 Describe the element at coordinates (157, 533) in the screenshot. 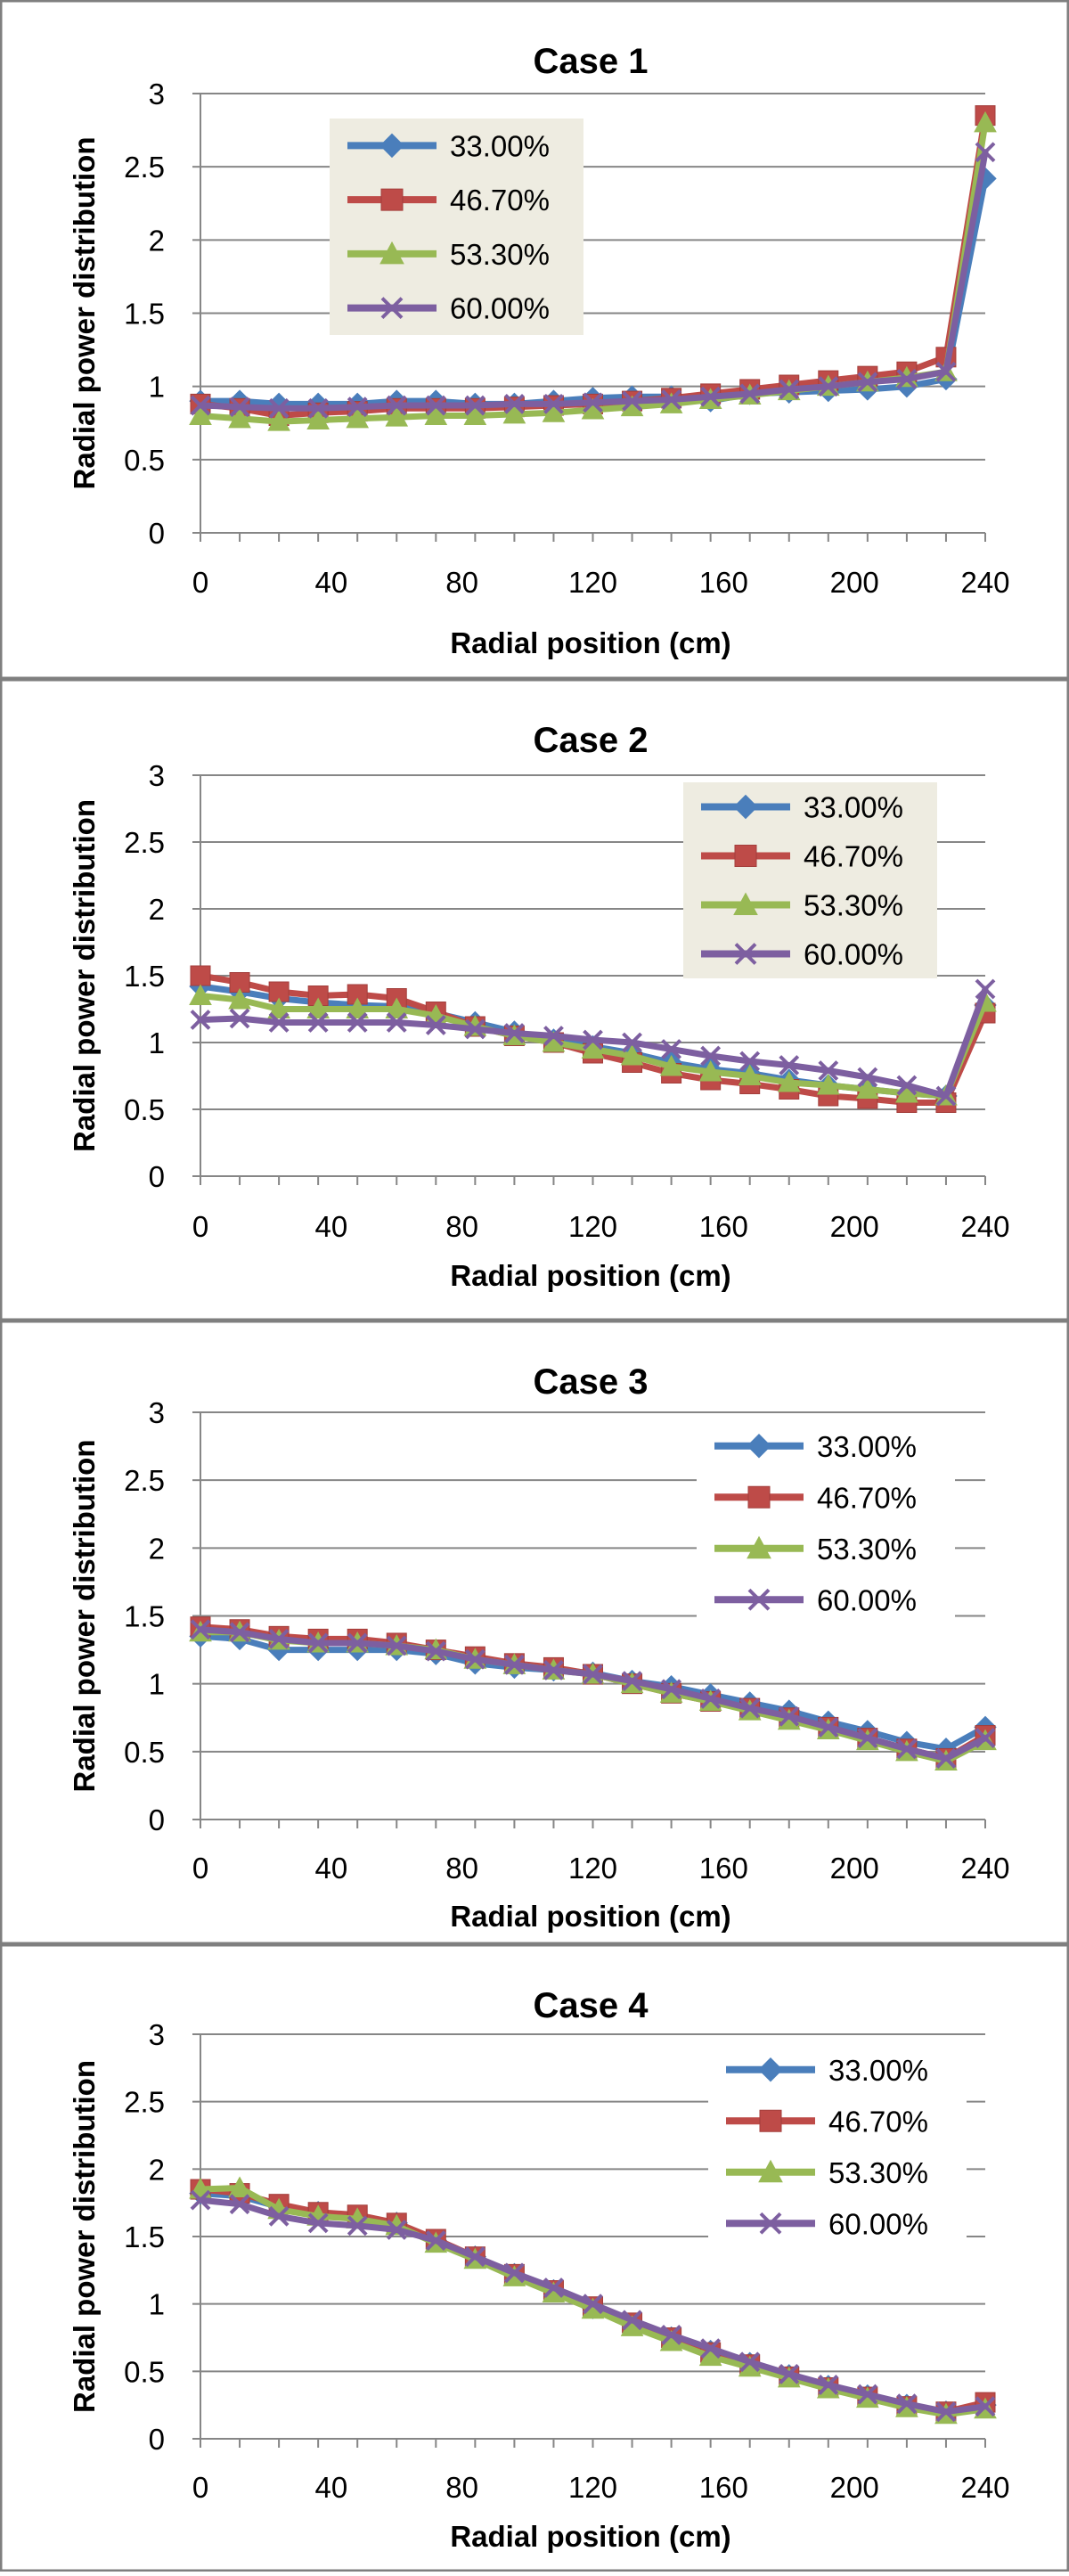

I see `y-tick-label: 0` at that location.